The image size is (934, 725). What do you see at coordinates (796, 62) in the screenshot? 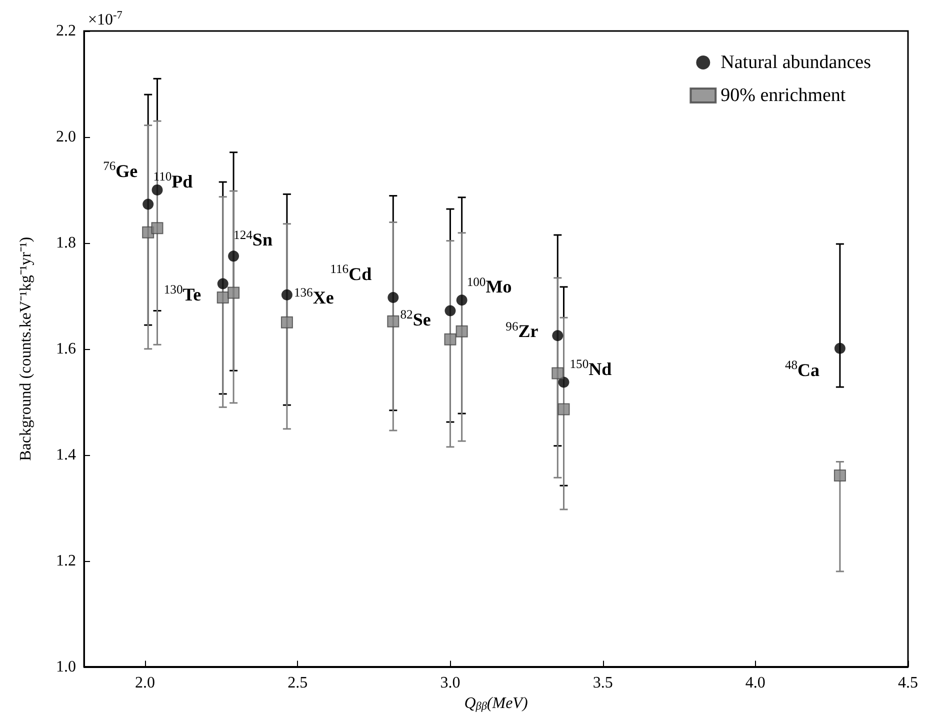
I see `legend-label: Natural abundances` at bounding box center [796, 62].